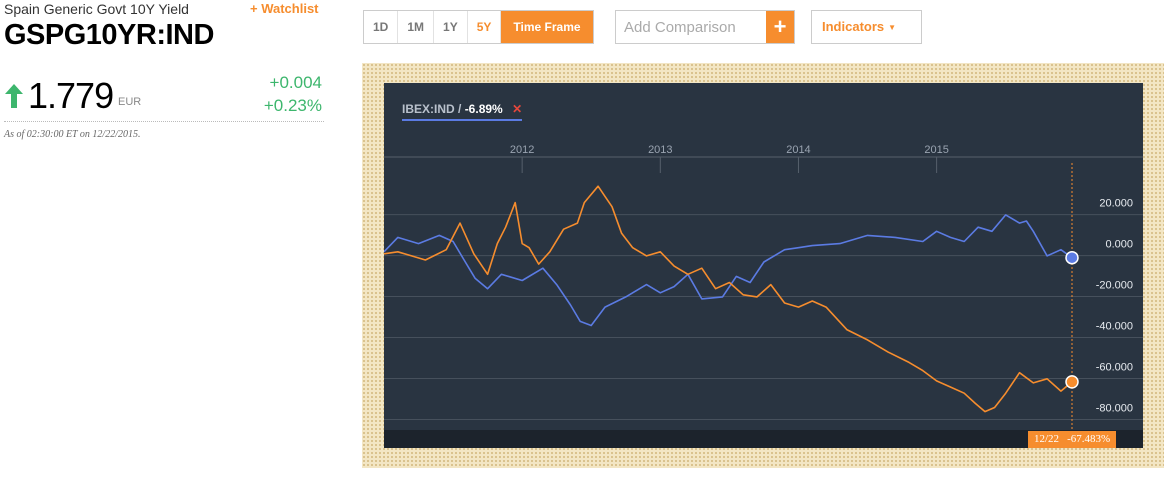 This screenshot has height=479, width=1170. Describe the element at coordinates (130, 102) in the screenshot. I see `price-currency: EUR` at that location.